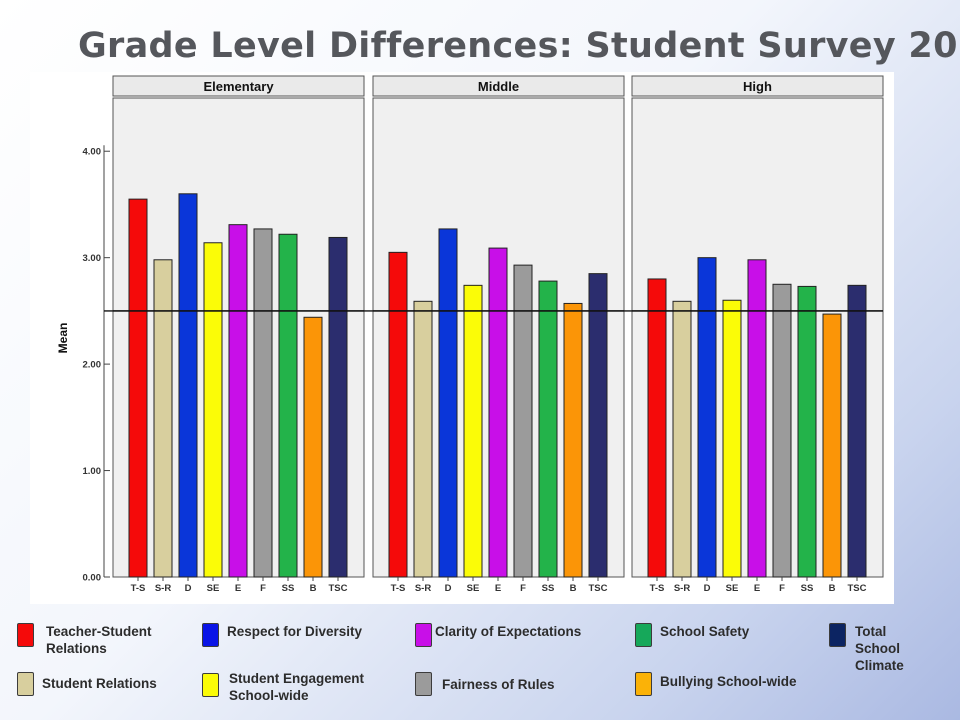  I want to click on legend-label: Student Engagement School-wide, so click(297, 687).